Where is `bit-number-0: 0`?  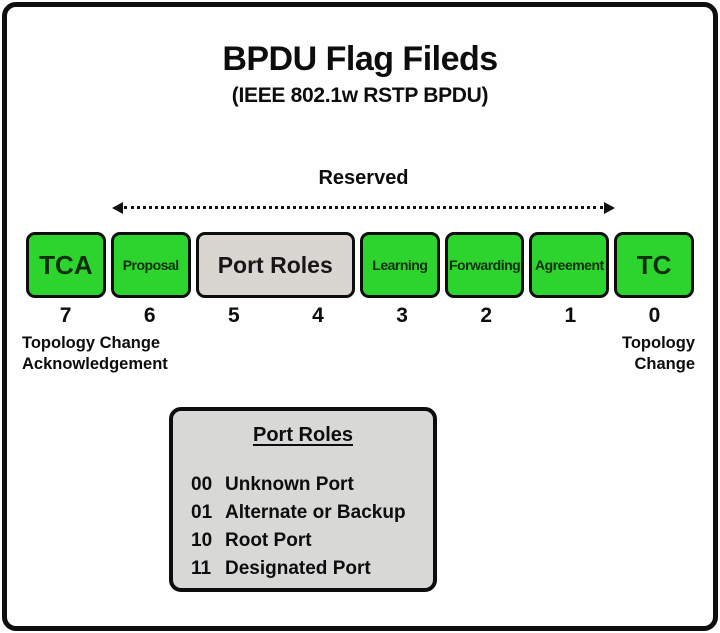
bit-number-0: 0 is located at coordinates (654, 315).